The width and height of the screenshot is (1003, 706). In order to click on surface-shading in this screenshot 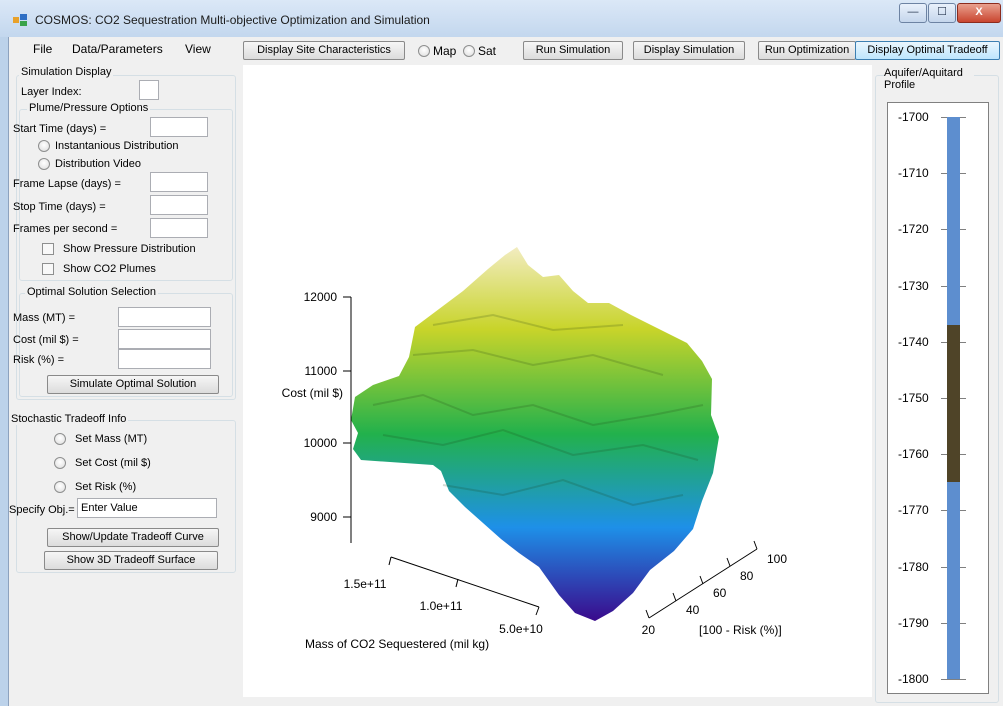, I will do `click(538, 410)`.